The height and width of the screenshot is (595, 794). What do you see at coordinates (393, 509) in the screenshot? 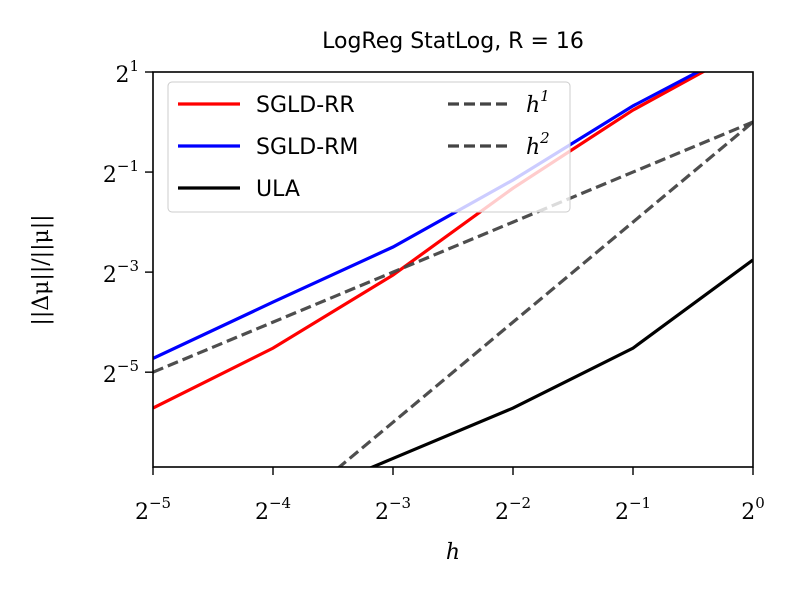
I see `x-tick-label: 2−3` at bounding box center [393, 509].